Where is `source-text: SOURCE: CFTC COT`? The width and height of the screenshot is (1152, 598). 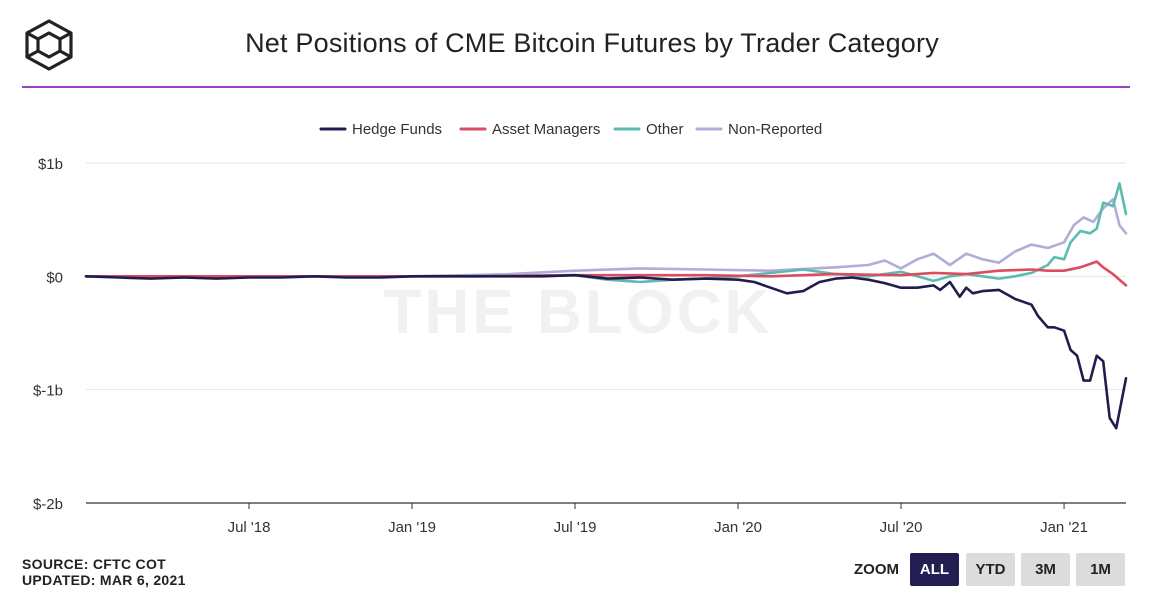 source-text: SOURCE: CFTC COT is located at coordinates (94, 564).